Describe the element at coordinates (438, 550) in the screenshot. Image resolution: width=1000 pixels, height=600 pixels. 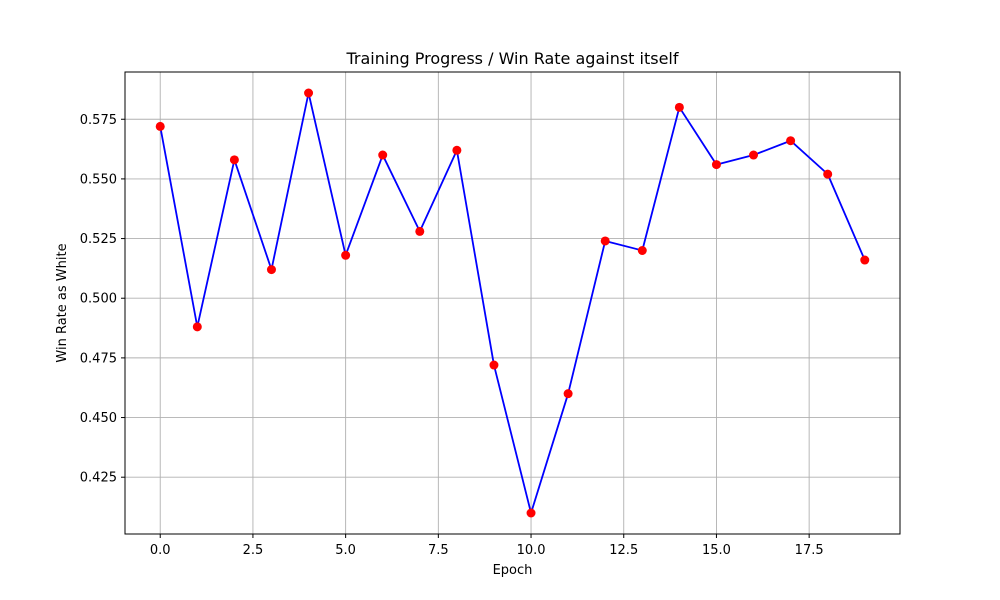
I see `x-tick-label: 7.5` at that location.